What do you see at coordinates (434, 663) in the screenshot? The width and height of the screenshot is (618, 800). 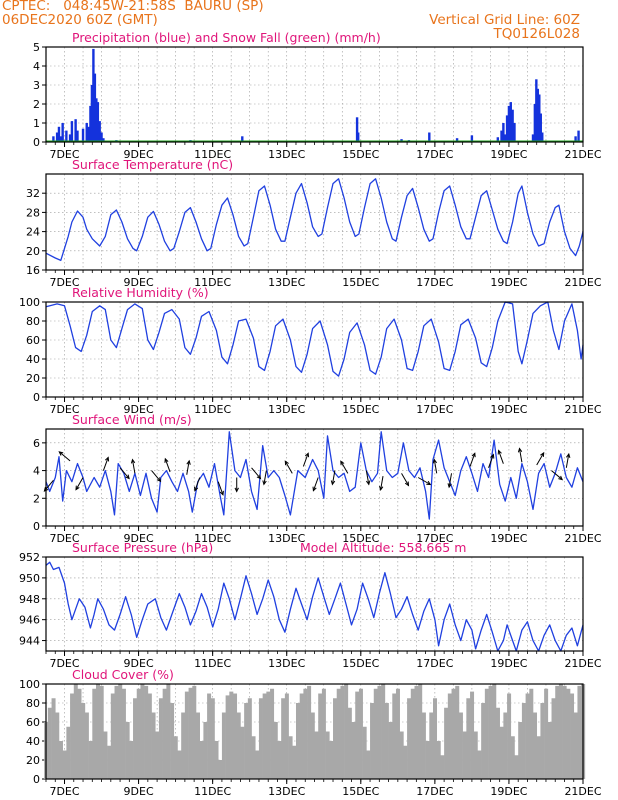 I see `pres-xtick-label: 17DEC` at bounding box center [434, 663].